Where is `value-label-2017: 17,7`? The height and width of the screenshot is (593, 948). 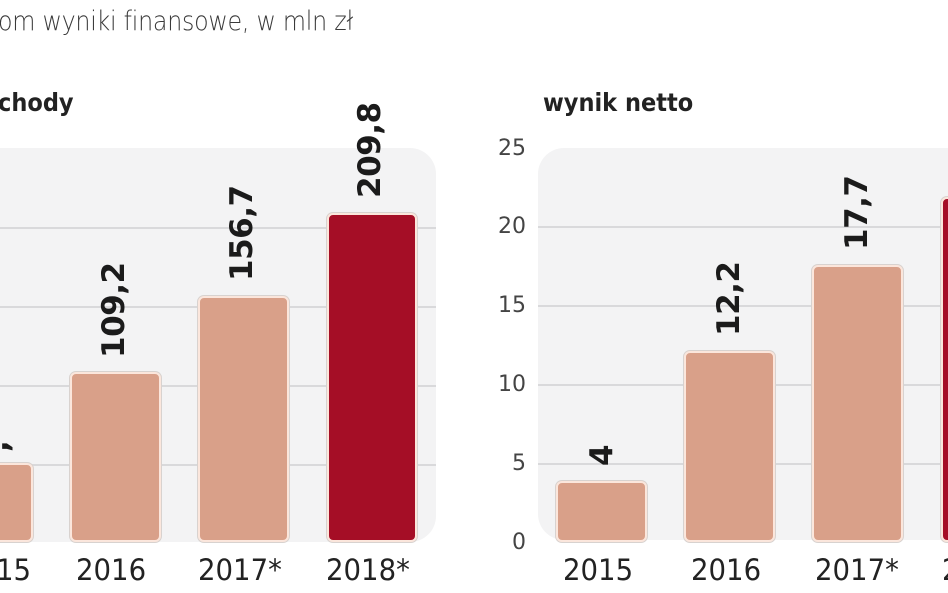
value-label-2017: 17,7 is located at coordinates (857, 213).